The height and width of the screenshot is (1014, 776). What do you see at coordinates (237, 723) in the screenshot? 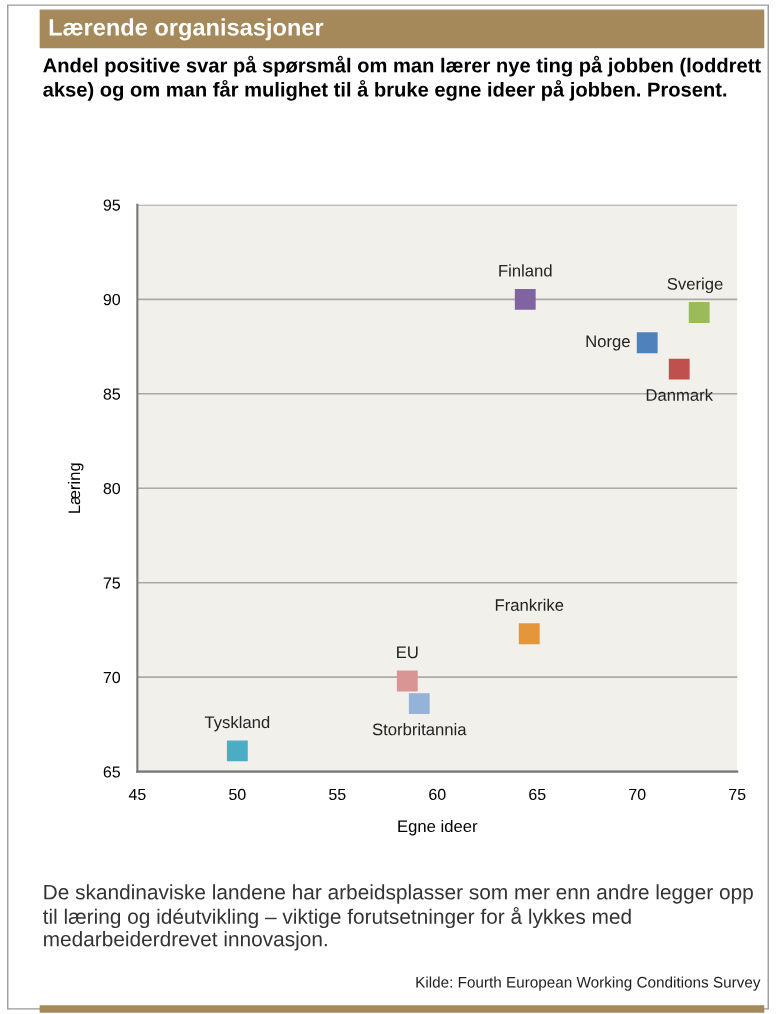
I see `series-label: Tyskland` at bounding box center [237, 723].